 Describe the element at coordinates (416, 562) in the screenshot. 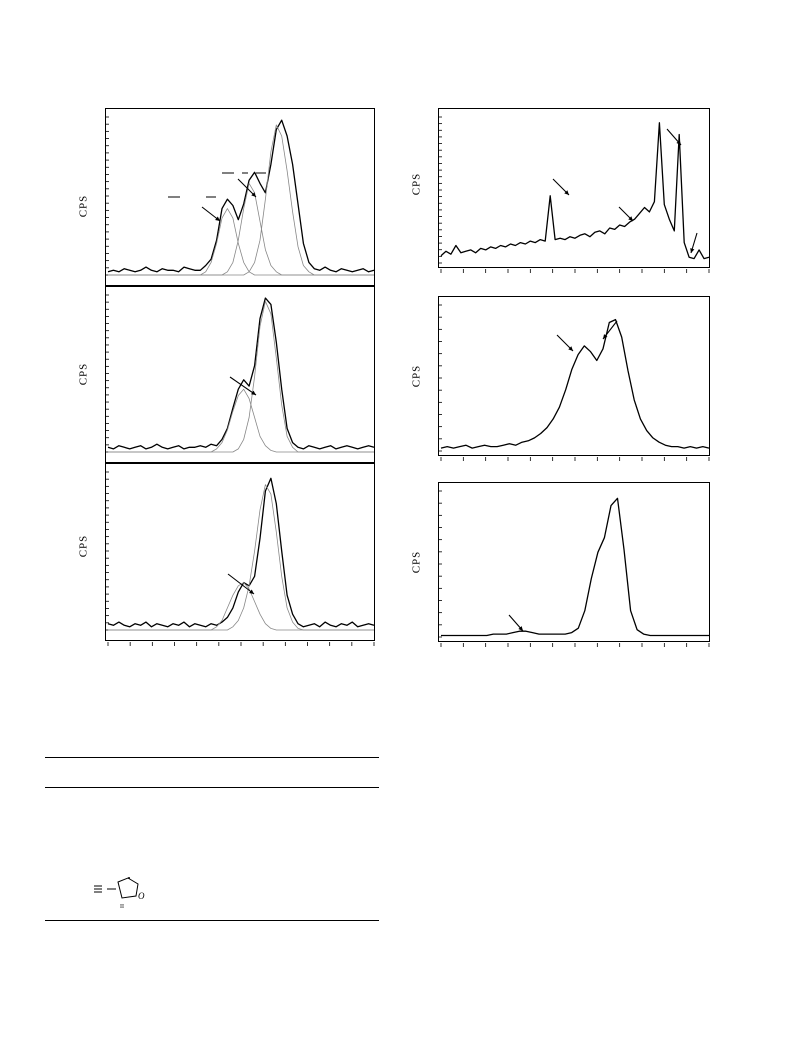

I see `y-axis-label-right-bottom: CPS` at that location.